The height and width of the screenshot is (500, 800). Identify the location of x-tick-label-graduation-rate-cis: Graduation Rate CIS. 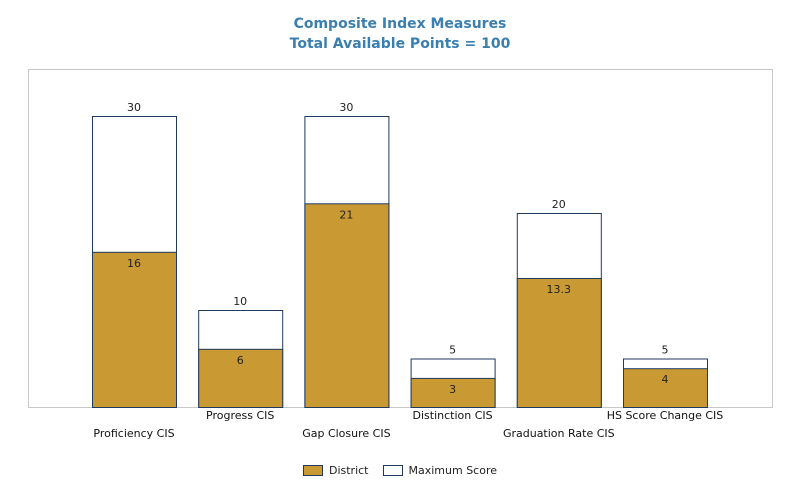
(559, 433).